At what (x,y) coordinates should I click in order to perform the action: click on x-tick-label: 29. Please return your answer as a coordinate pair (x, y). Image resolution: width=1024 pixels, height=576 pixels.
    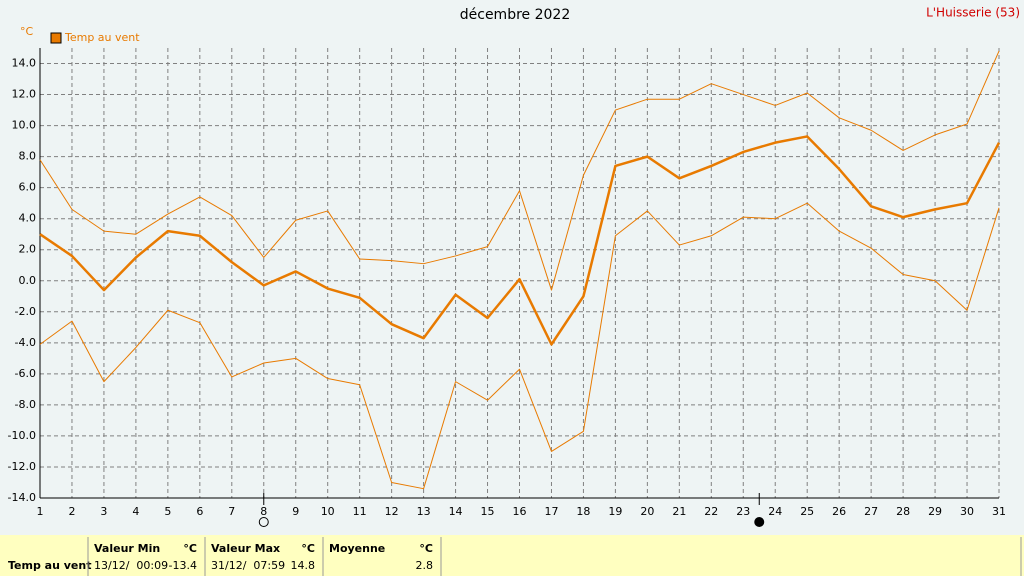
    Looking at the image, I should click on (935, 511).